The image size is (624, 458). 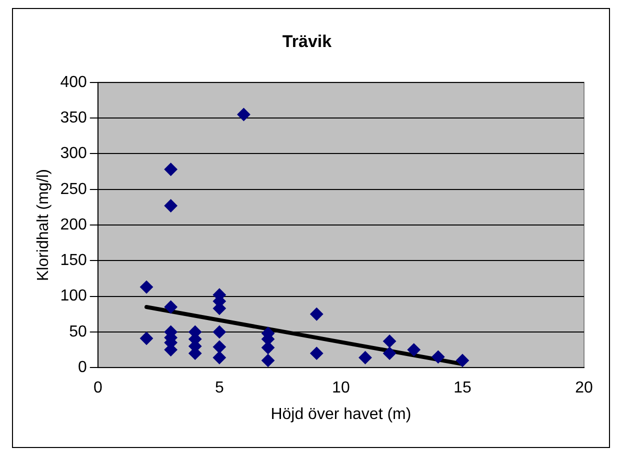 What do you see at coordinates (73, 296) in the screenshot?
I see `y-tick-label: 100` at bounding box center [73, 296].